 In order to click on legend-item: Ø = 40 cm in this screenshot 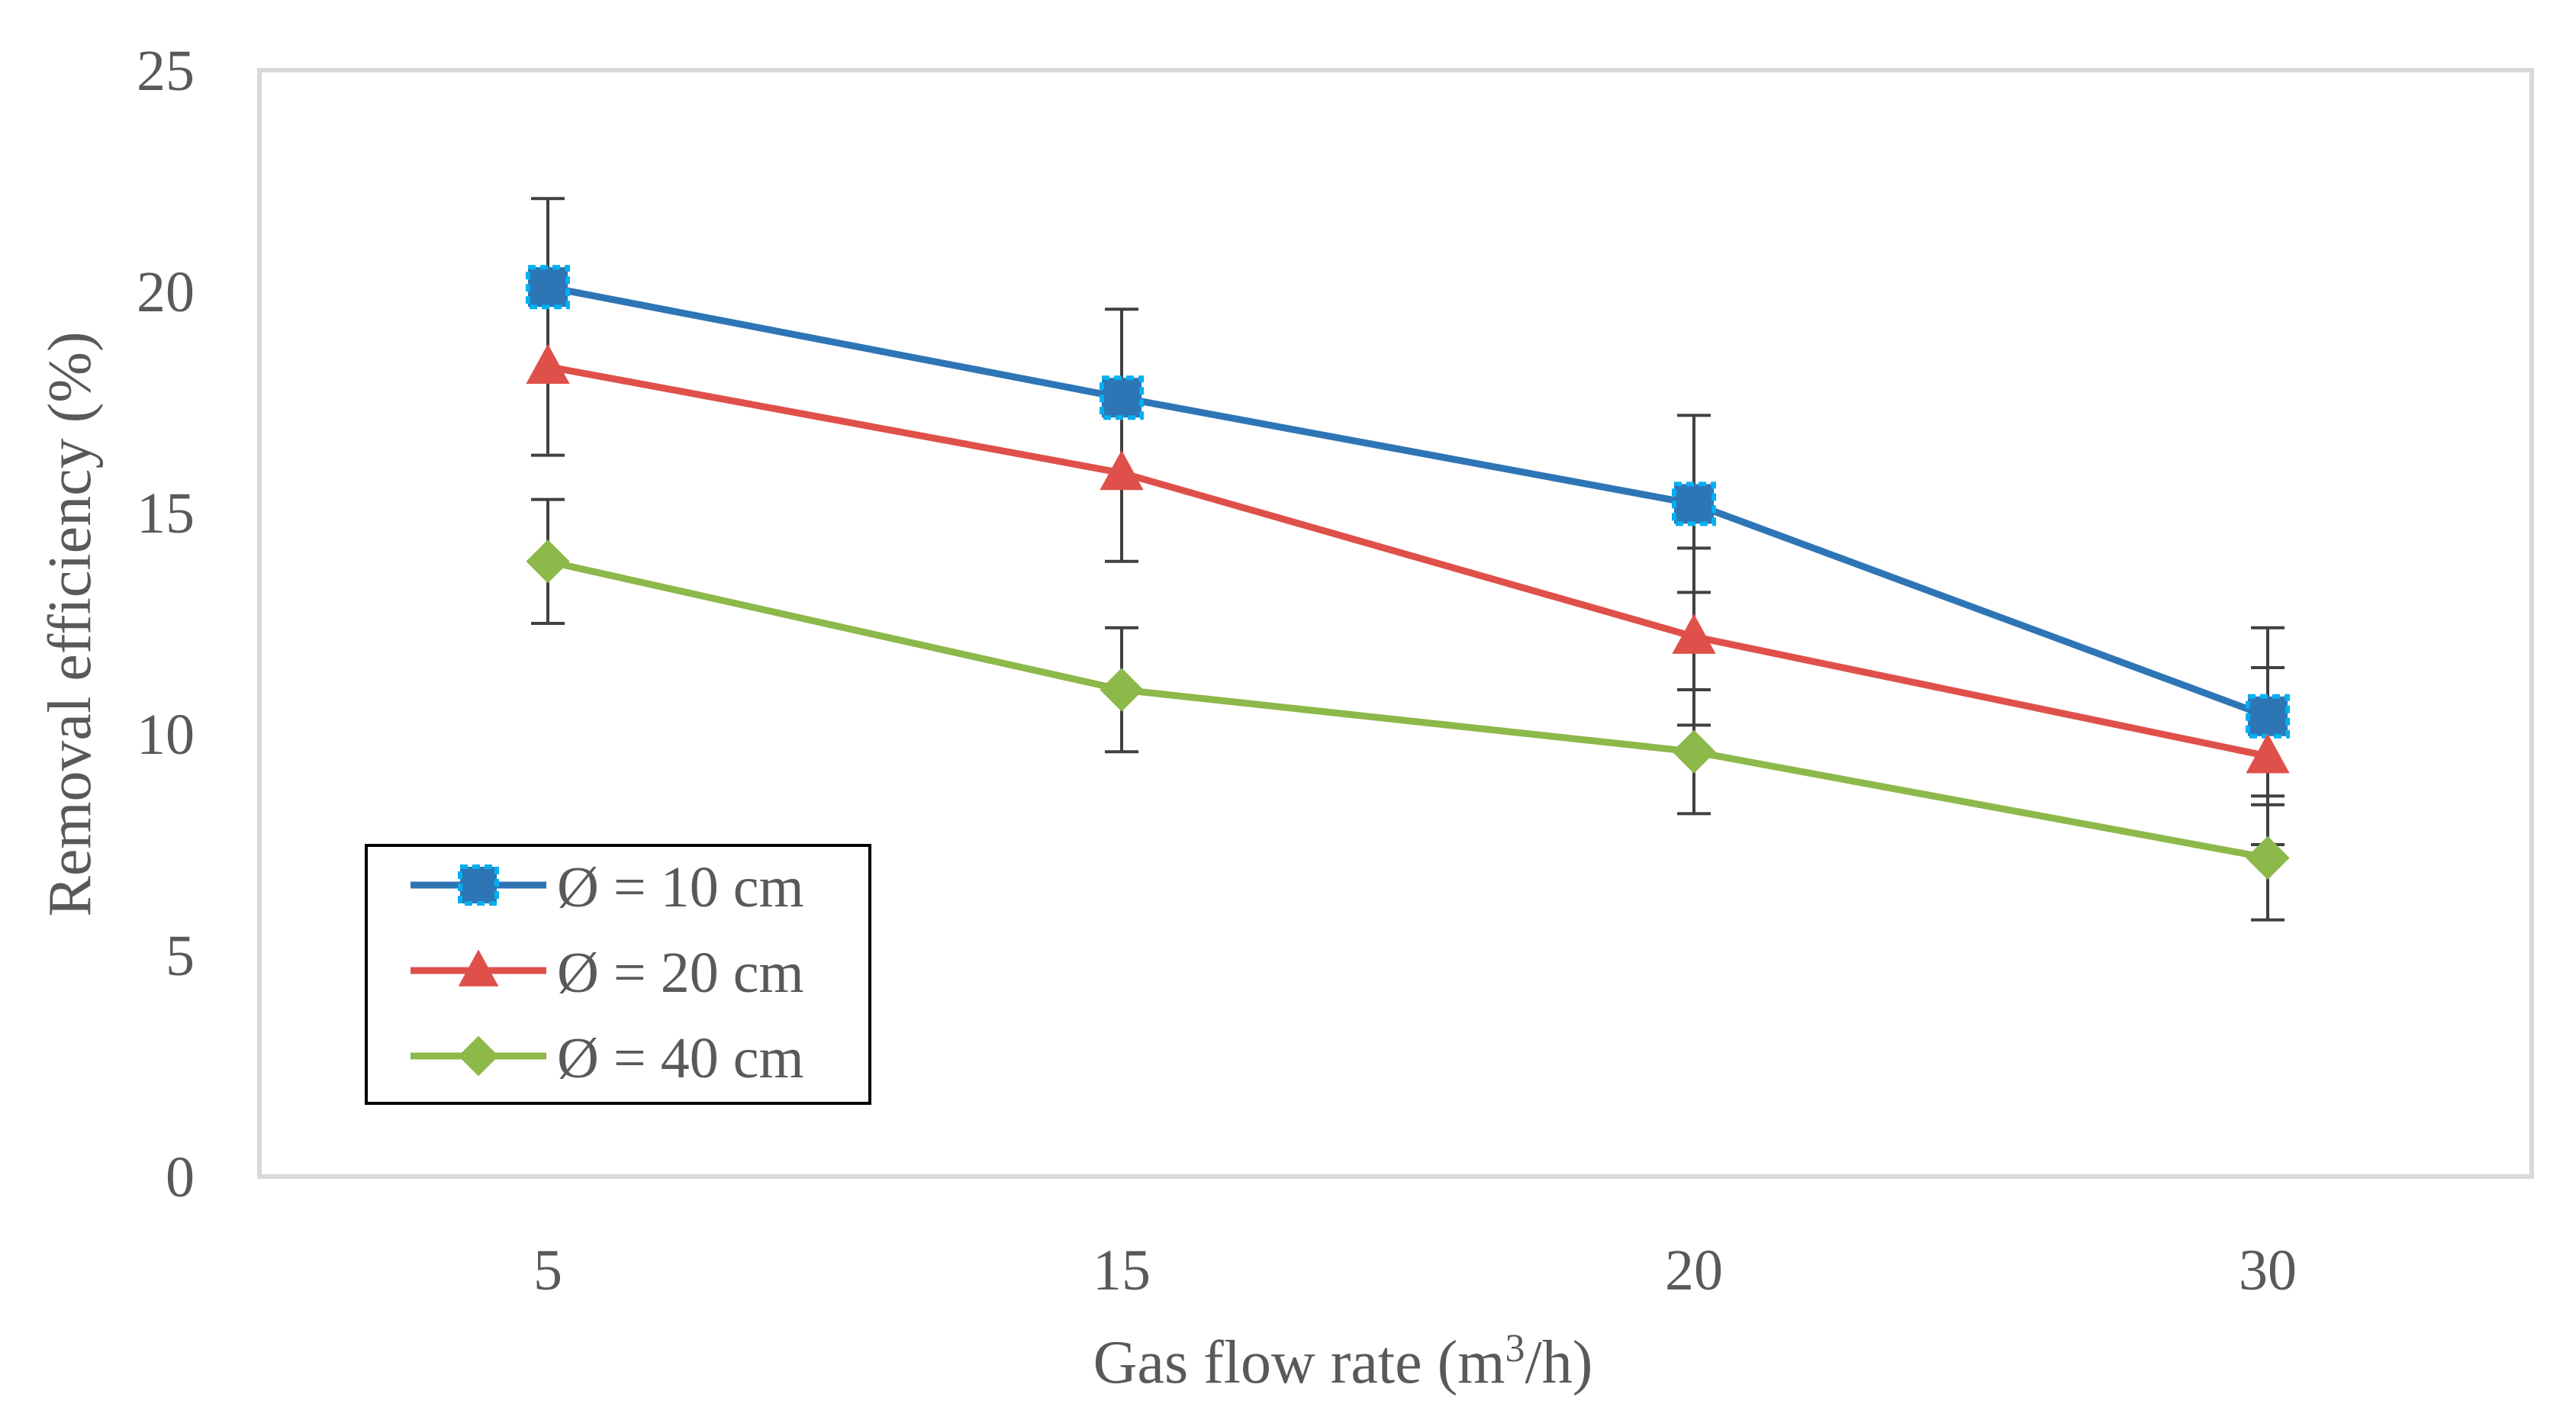, I will do `click(607, 1058)`.